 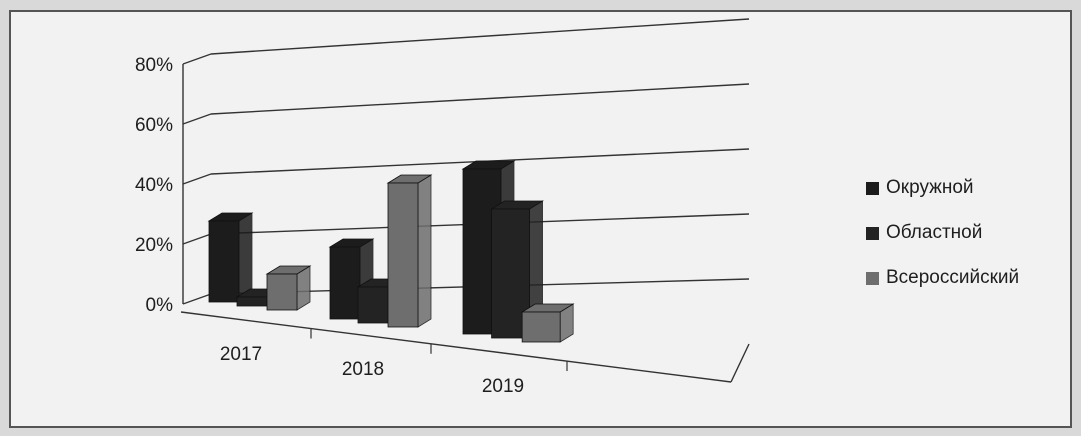 What do you see at coordinates (934, 232) in the screenshot?
I see `legend-label: Областной` at bounding box center [934, 232].